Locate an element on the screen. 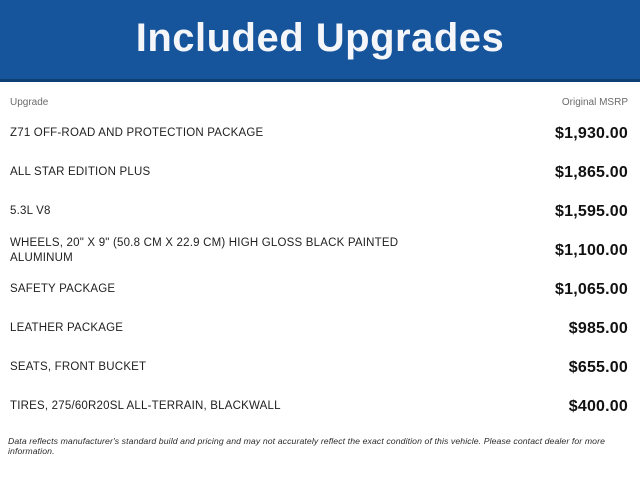  upgrade-price: $985.00 is located at coordinates (598, 328).